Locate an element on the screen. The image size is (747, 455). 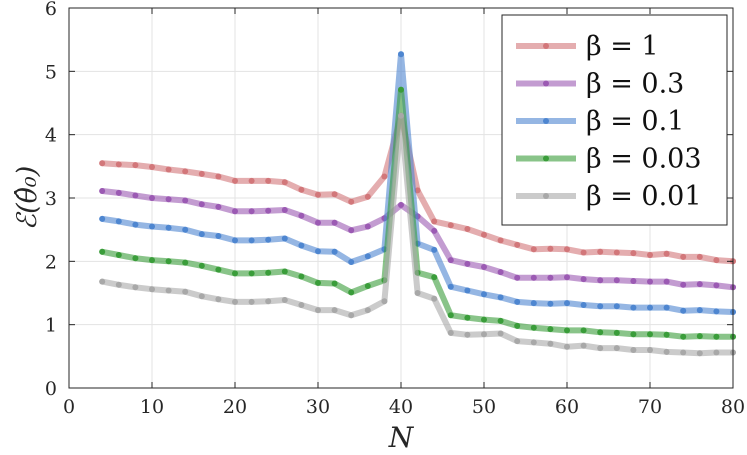
x-tick-label: 60 is located at coordinates (567, 407).